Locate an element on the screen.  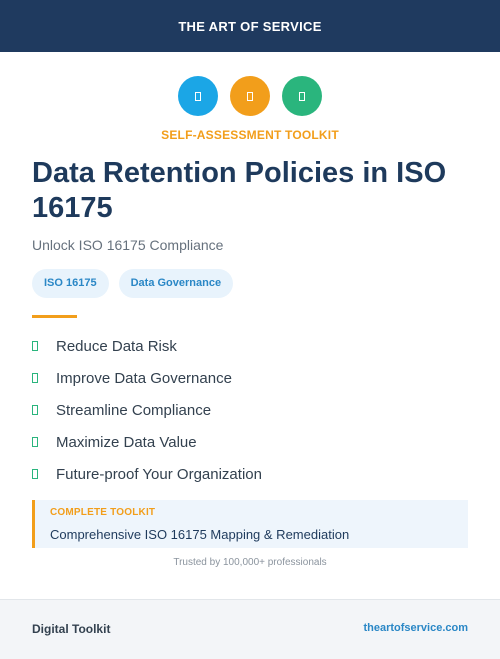
toolkit-kicker: SELF-ASSESSMENT TOOLKIT is located at coordinates (250, 135).